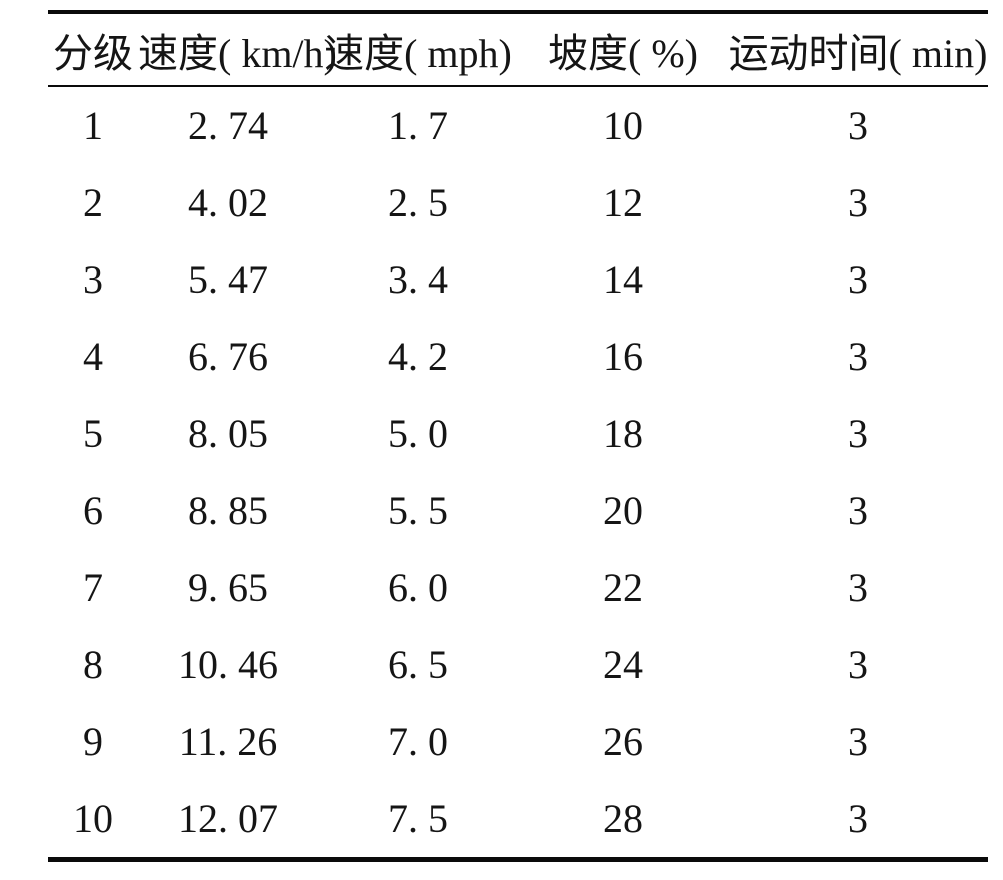 This screenshot has height=880, width=1003. What do you see at coordinates (93, 587) in the screenshot?
I see `table-cell: 7` at bounding box center [93, 587].